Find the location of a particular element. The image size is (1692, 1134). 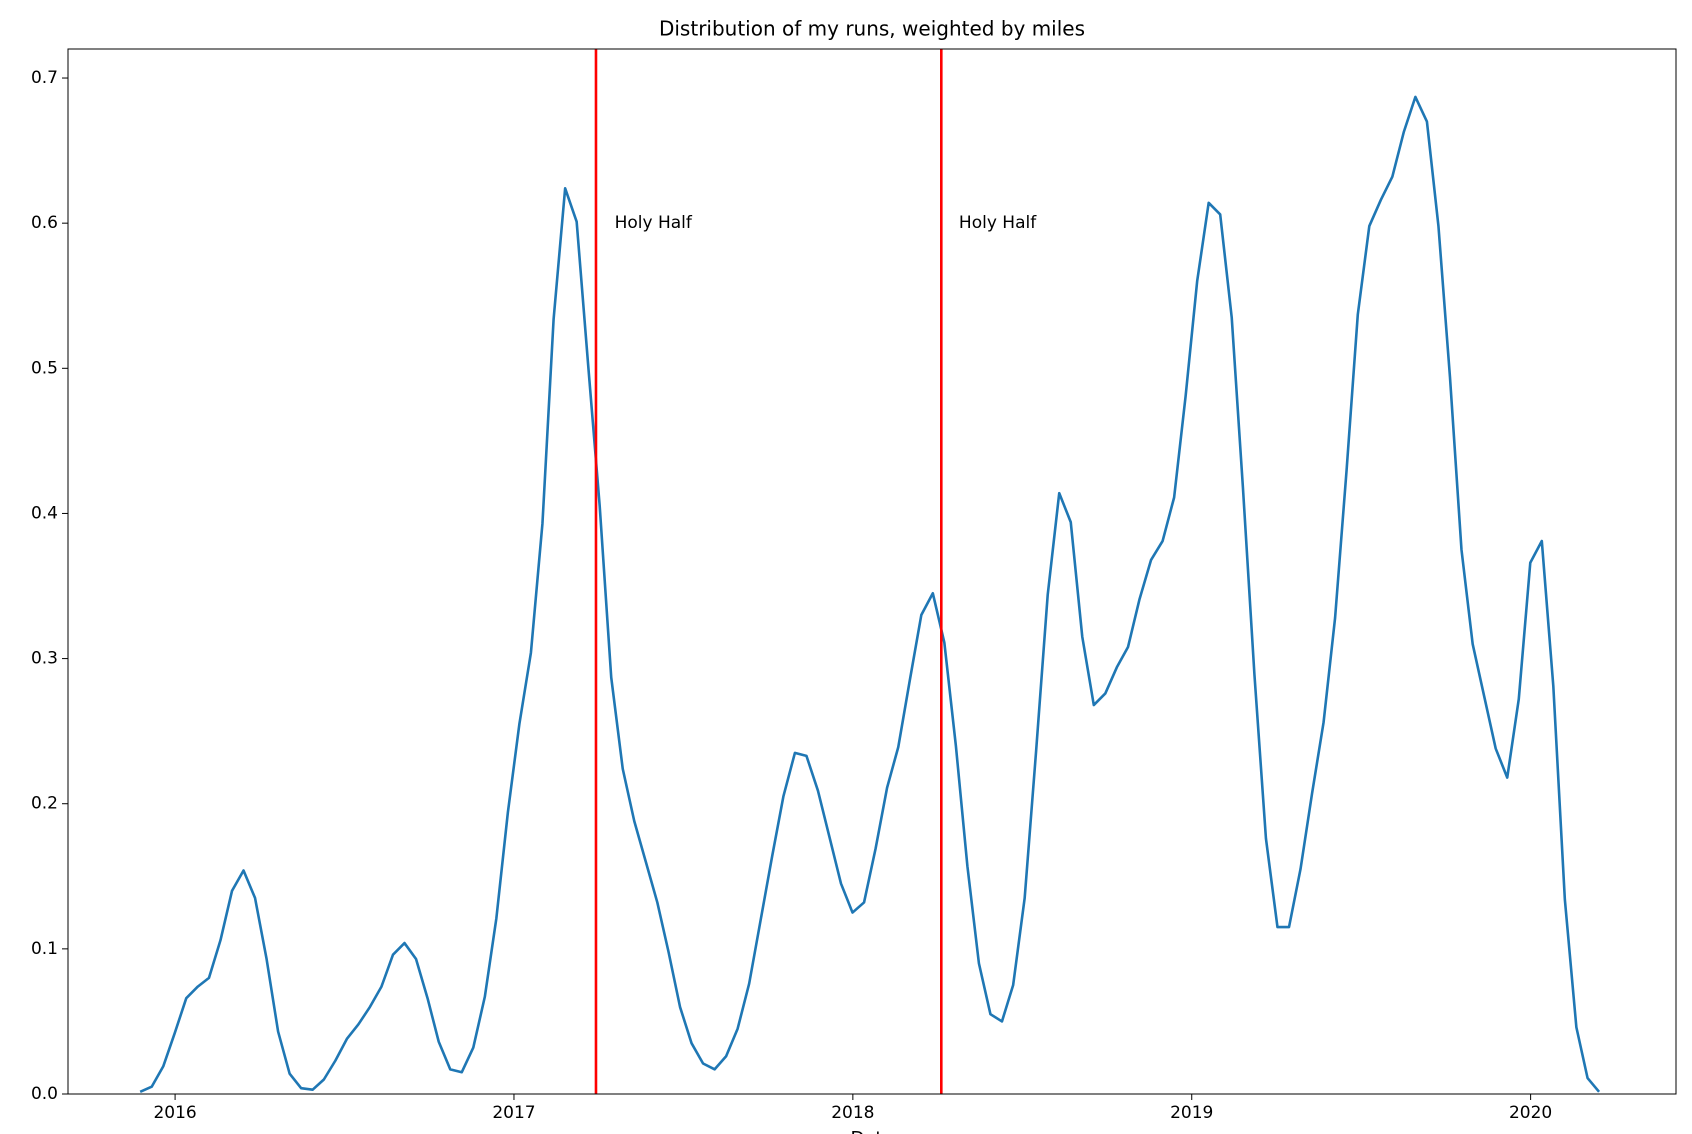

x-axis-label: Date is located at coordinates (871, 1131).